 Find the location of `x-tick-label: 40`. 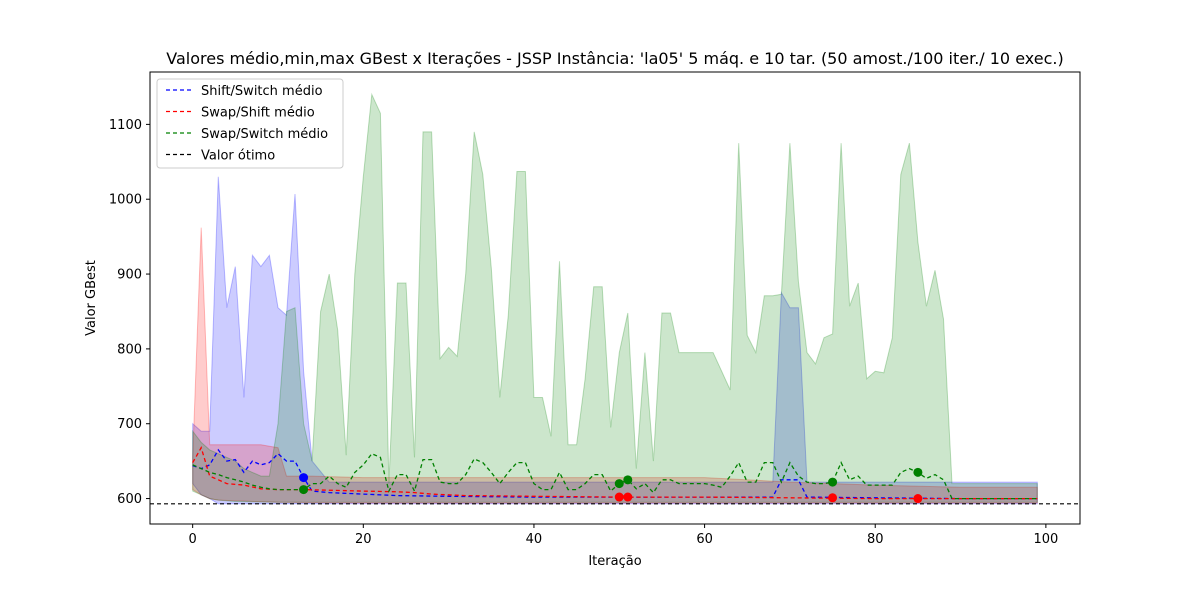

x-tick-label: 40 is located at coordinates (534, 539).